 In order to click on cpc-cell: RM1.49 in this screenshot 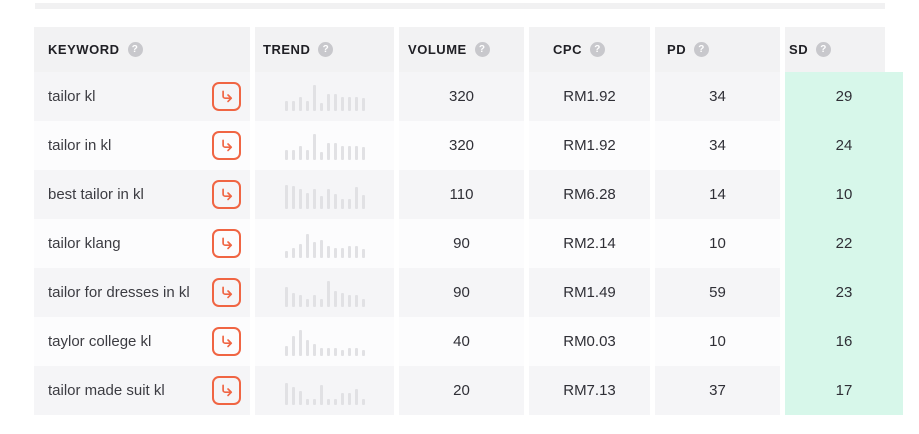, I will do `click(587, 292)`.